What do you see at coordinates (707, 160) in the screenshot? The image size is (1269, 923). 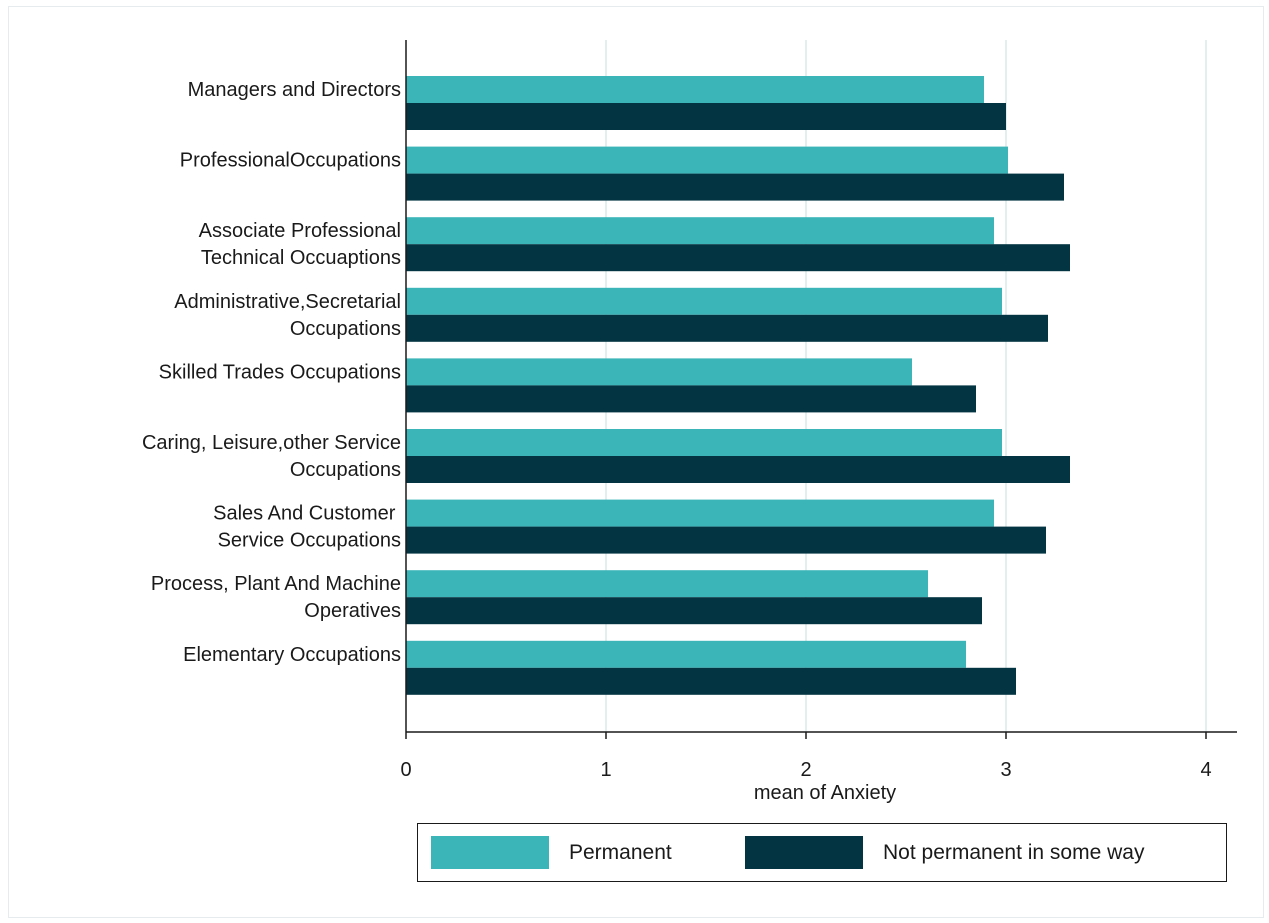 I see `bar-1-permanent` at bounding box center [707, 160].